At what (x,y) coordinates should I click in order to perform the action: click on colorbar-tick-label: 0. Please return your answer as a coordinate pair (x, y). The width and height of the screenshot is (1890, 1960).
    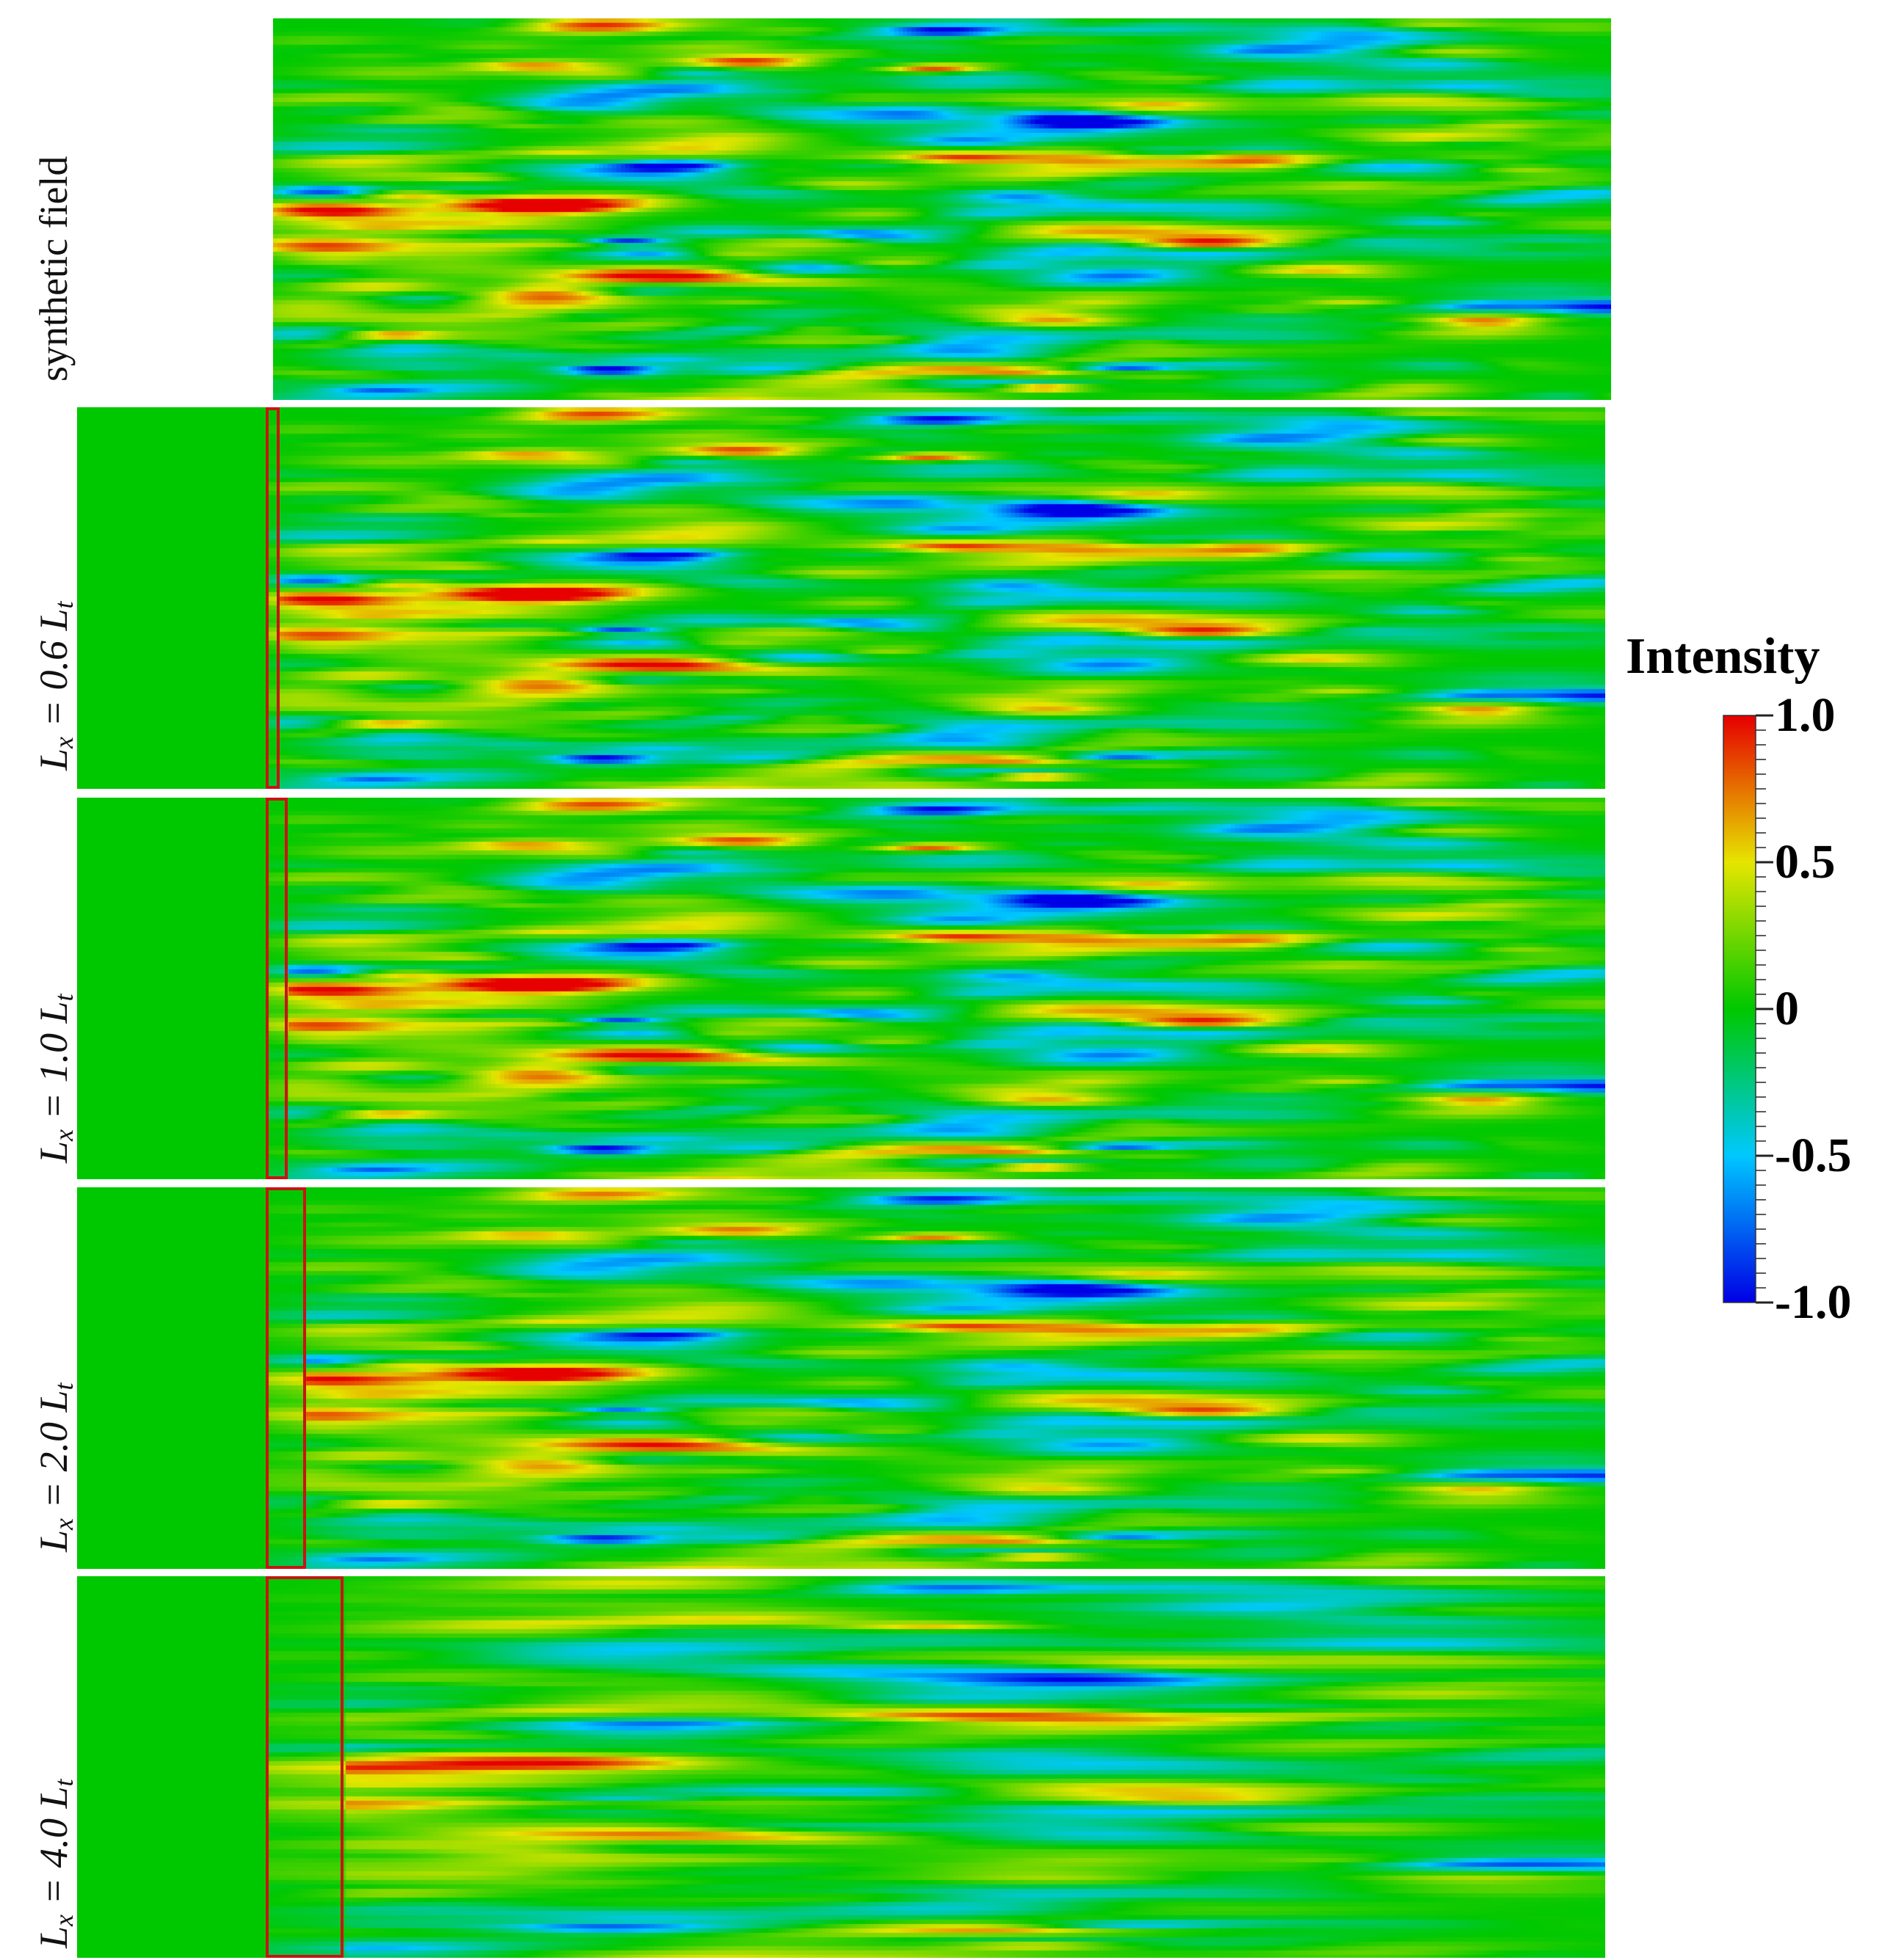
    Looking at the image, I should click on (1787, 1009).